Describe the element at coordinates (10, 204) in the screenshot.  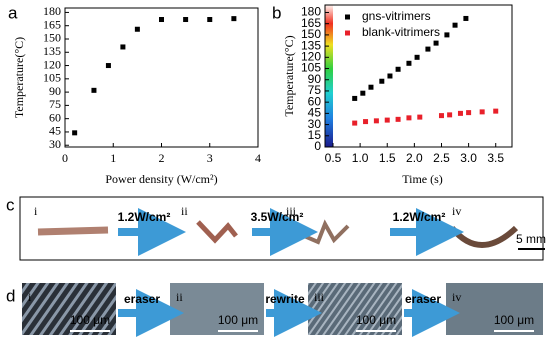
I see `panel-label: c` at that location.